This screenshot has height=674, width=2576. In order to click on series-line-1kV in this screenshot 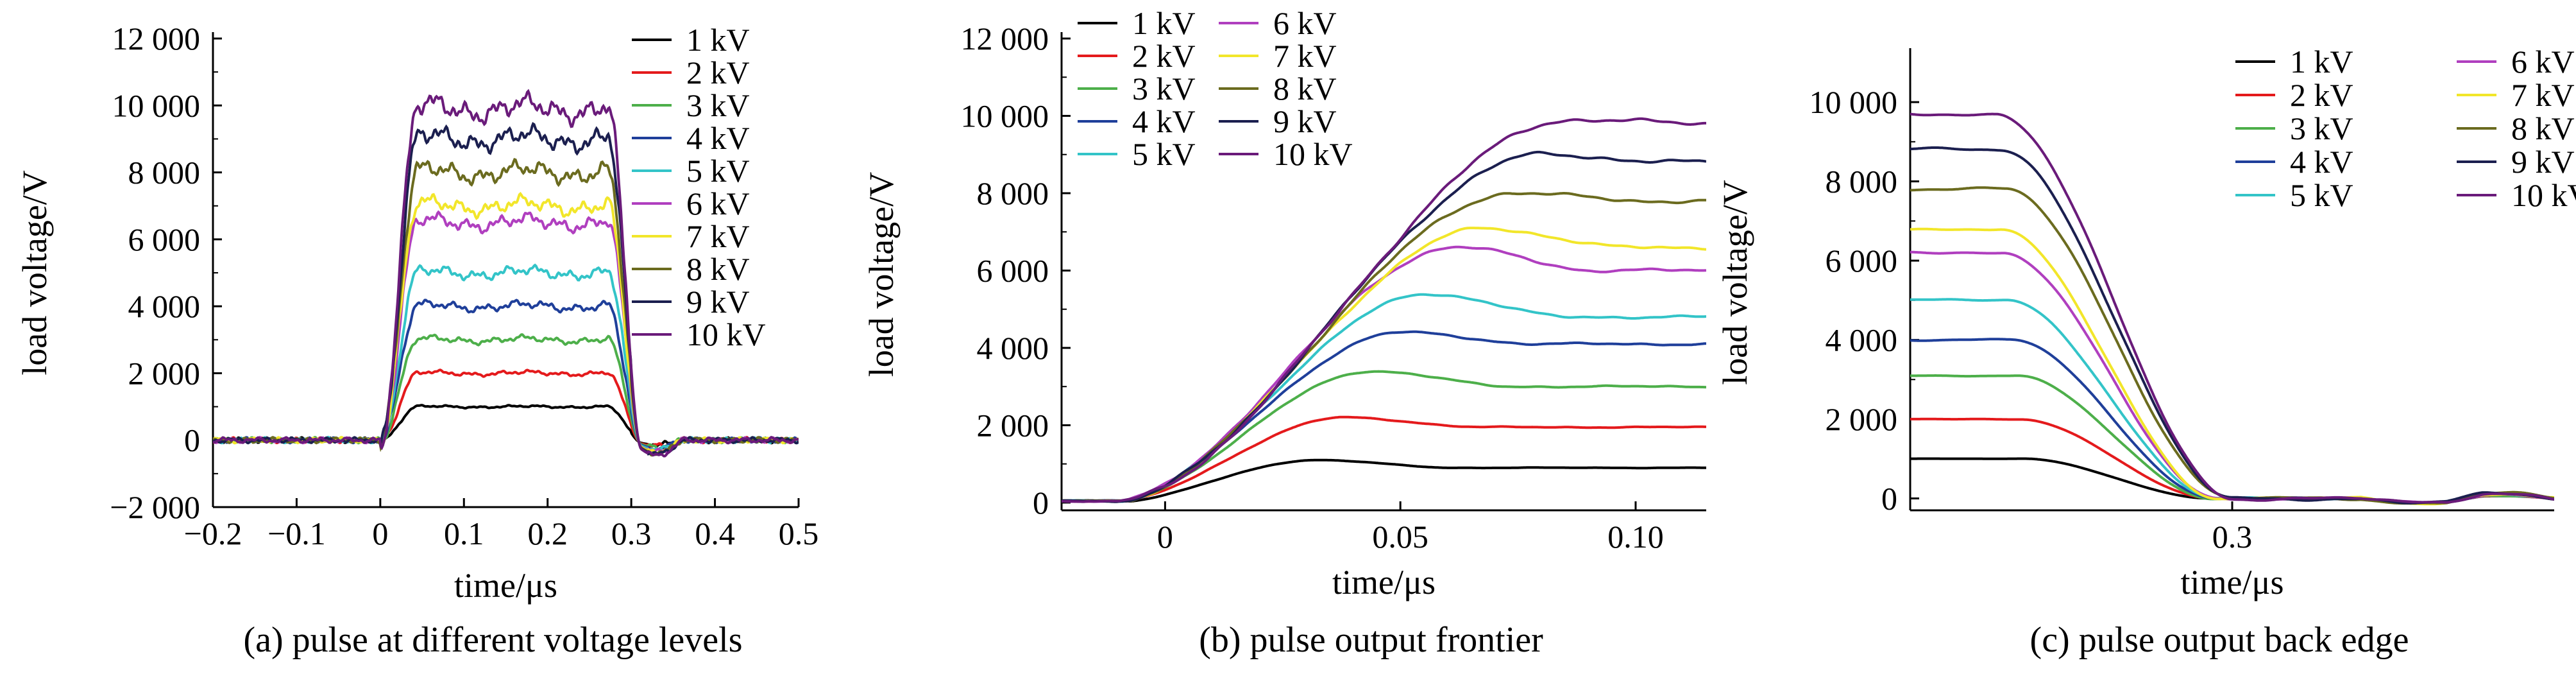, I will do `click(1384, 480)`.